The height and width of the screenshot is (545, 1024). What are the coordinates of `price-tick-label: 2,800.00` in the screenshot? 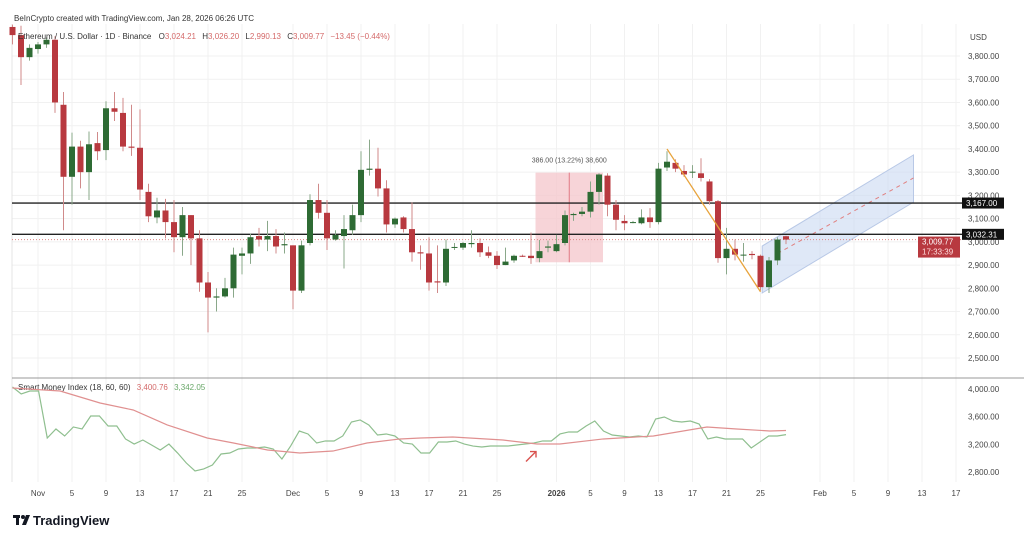 It's located at (984, 288).